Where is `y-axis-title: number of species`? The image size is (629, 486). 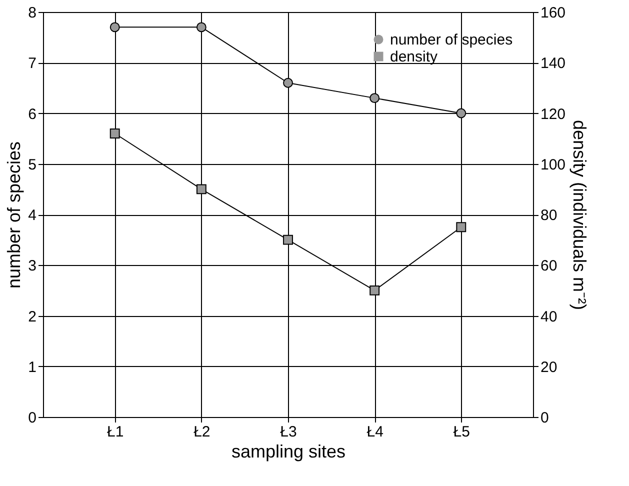
y-axis-title: number of species is located at coordinates (14, 215).